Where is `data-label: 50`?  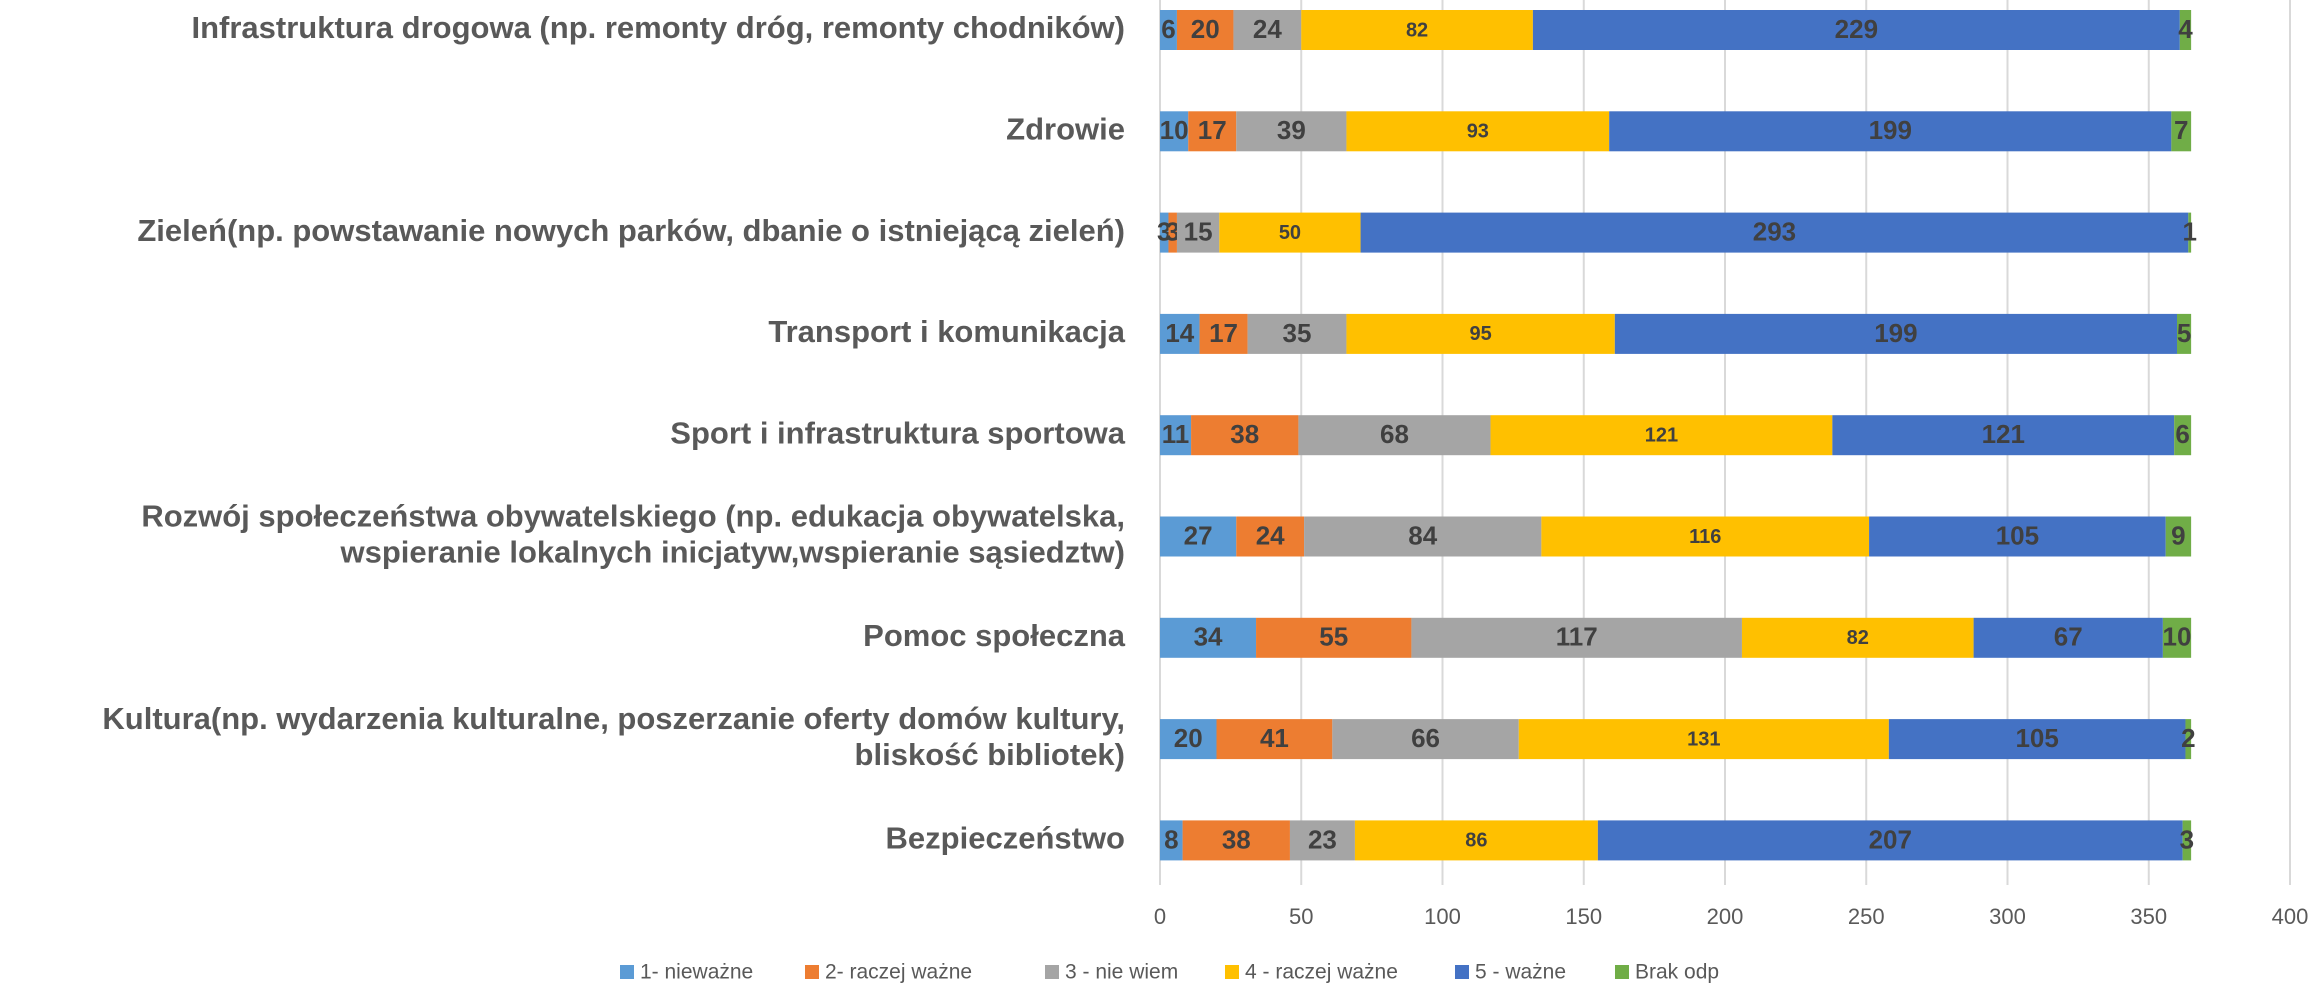 data-label: 50 is located at coordinates (1290, 233).